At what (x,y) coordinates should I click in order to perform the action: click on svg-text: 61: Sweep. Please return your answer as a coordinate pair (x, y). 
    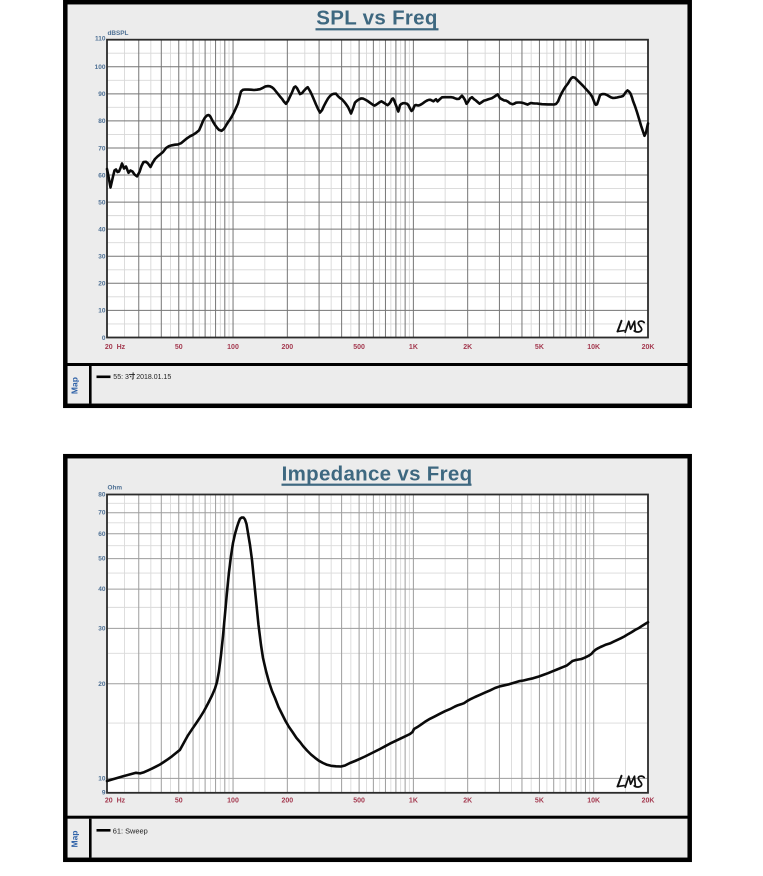
    Looking at the image, I should click on (130, 831).